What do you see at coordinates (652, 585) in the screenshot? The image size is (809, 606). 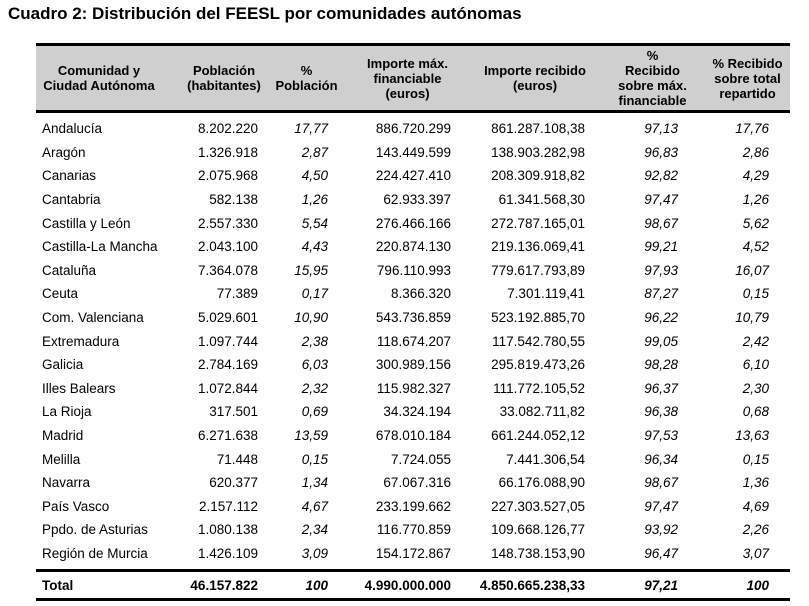 I see `total-pct-recibido-max: 97,21` at bounding box center [652, 585].